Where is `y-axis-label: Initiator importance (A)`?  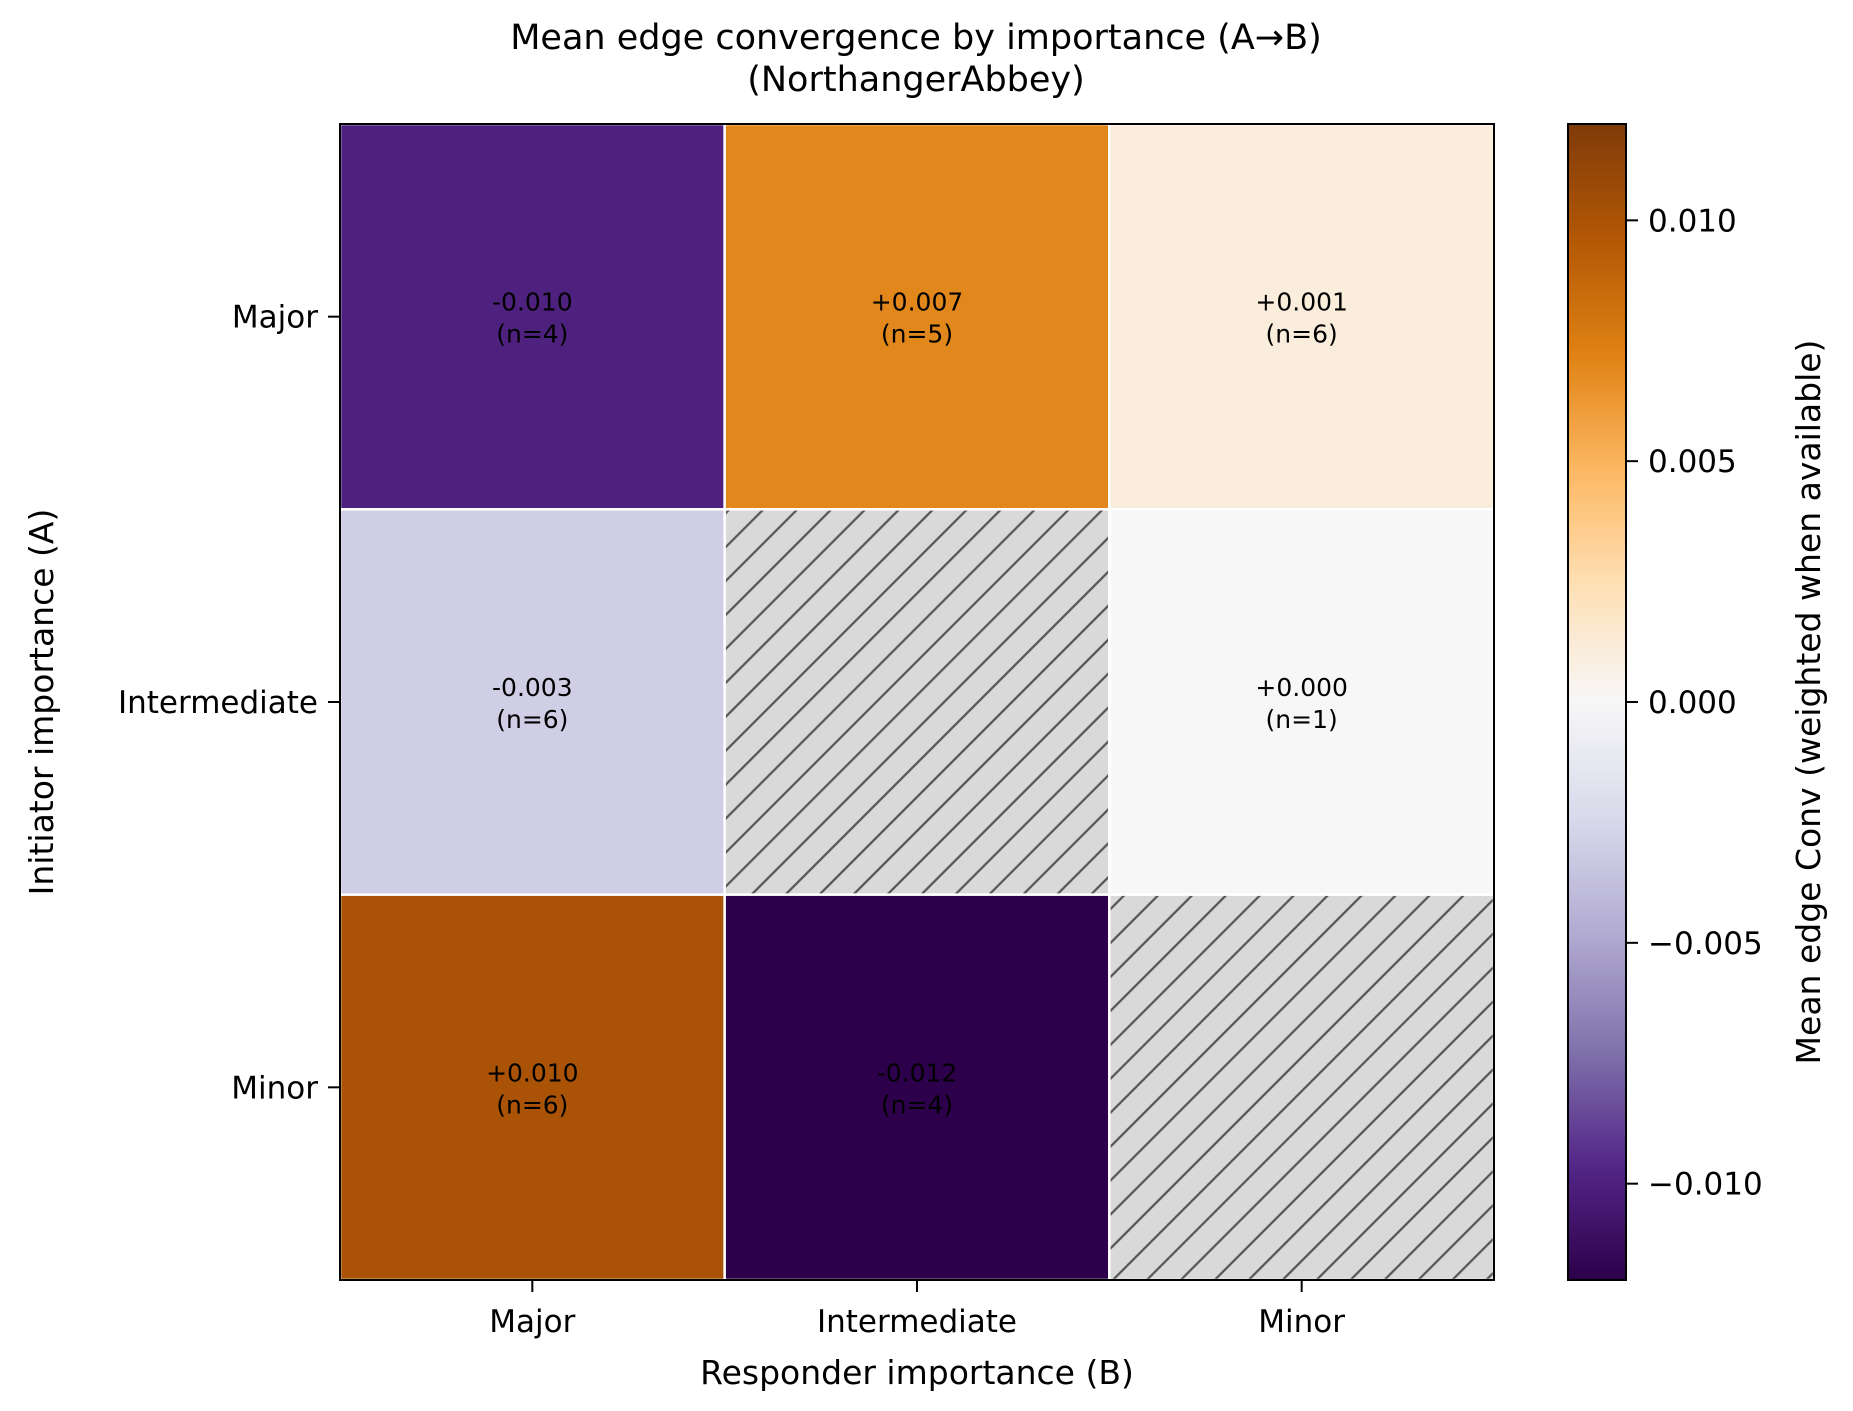
y-axis-label: Initiator importance (A) is located at coordinates (41, 702).